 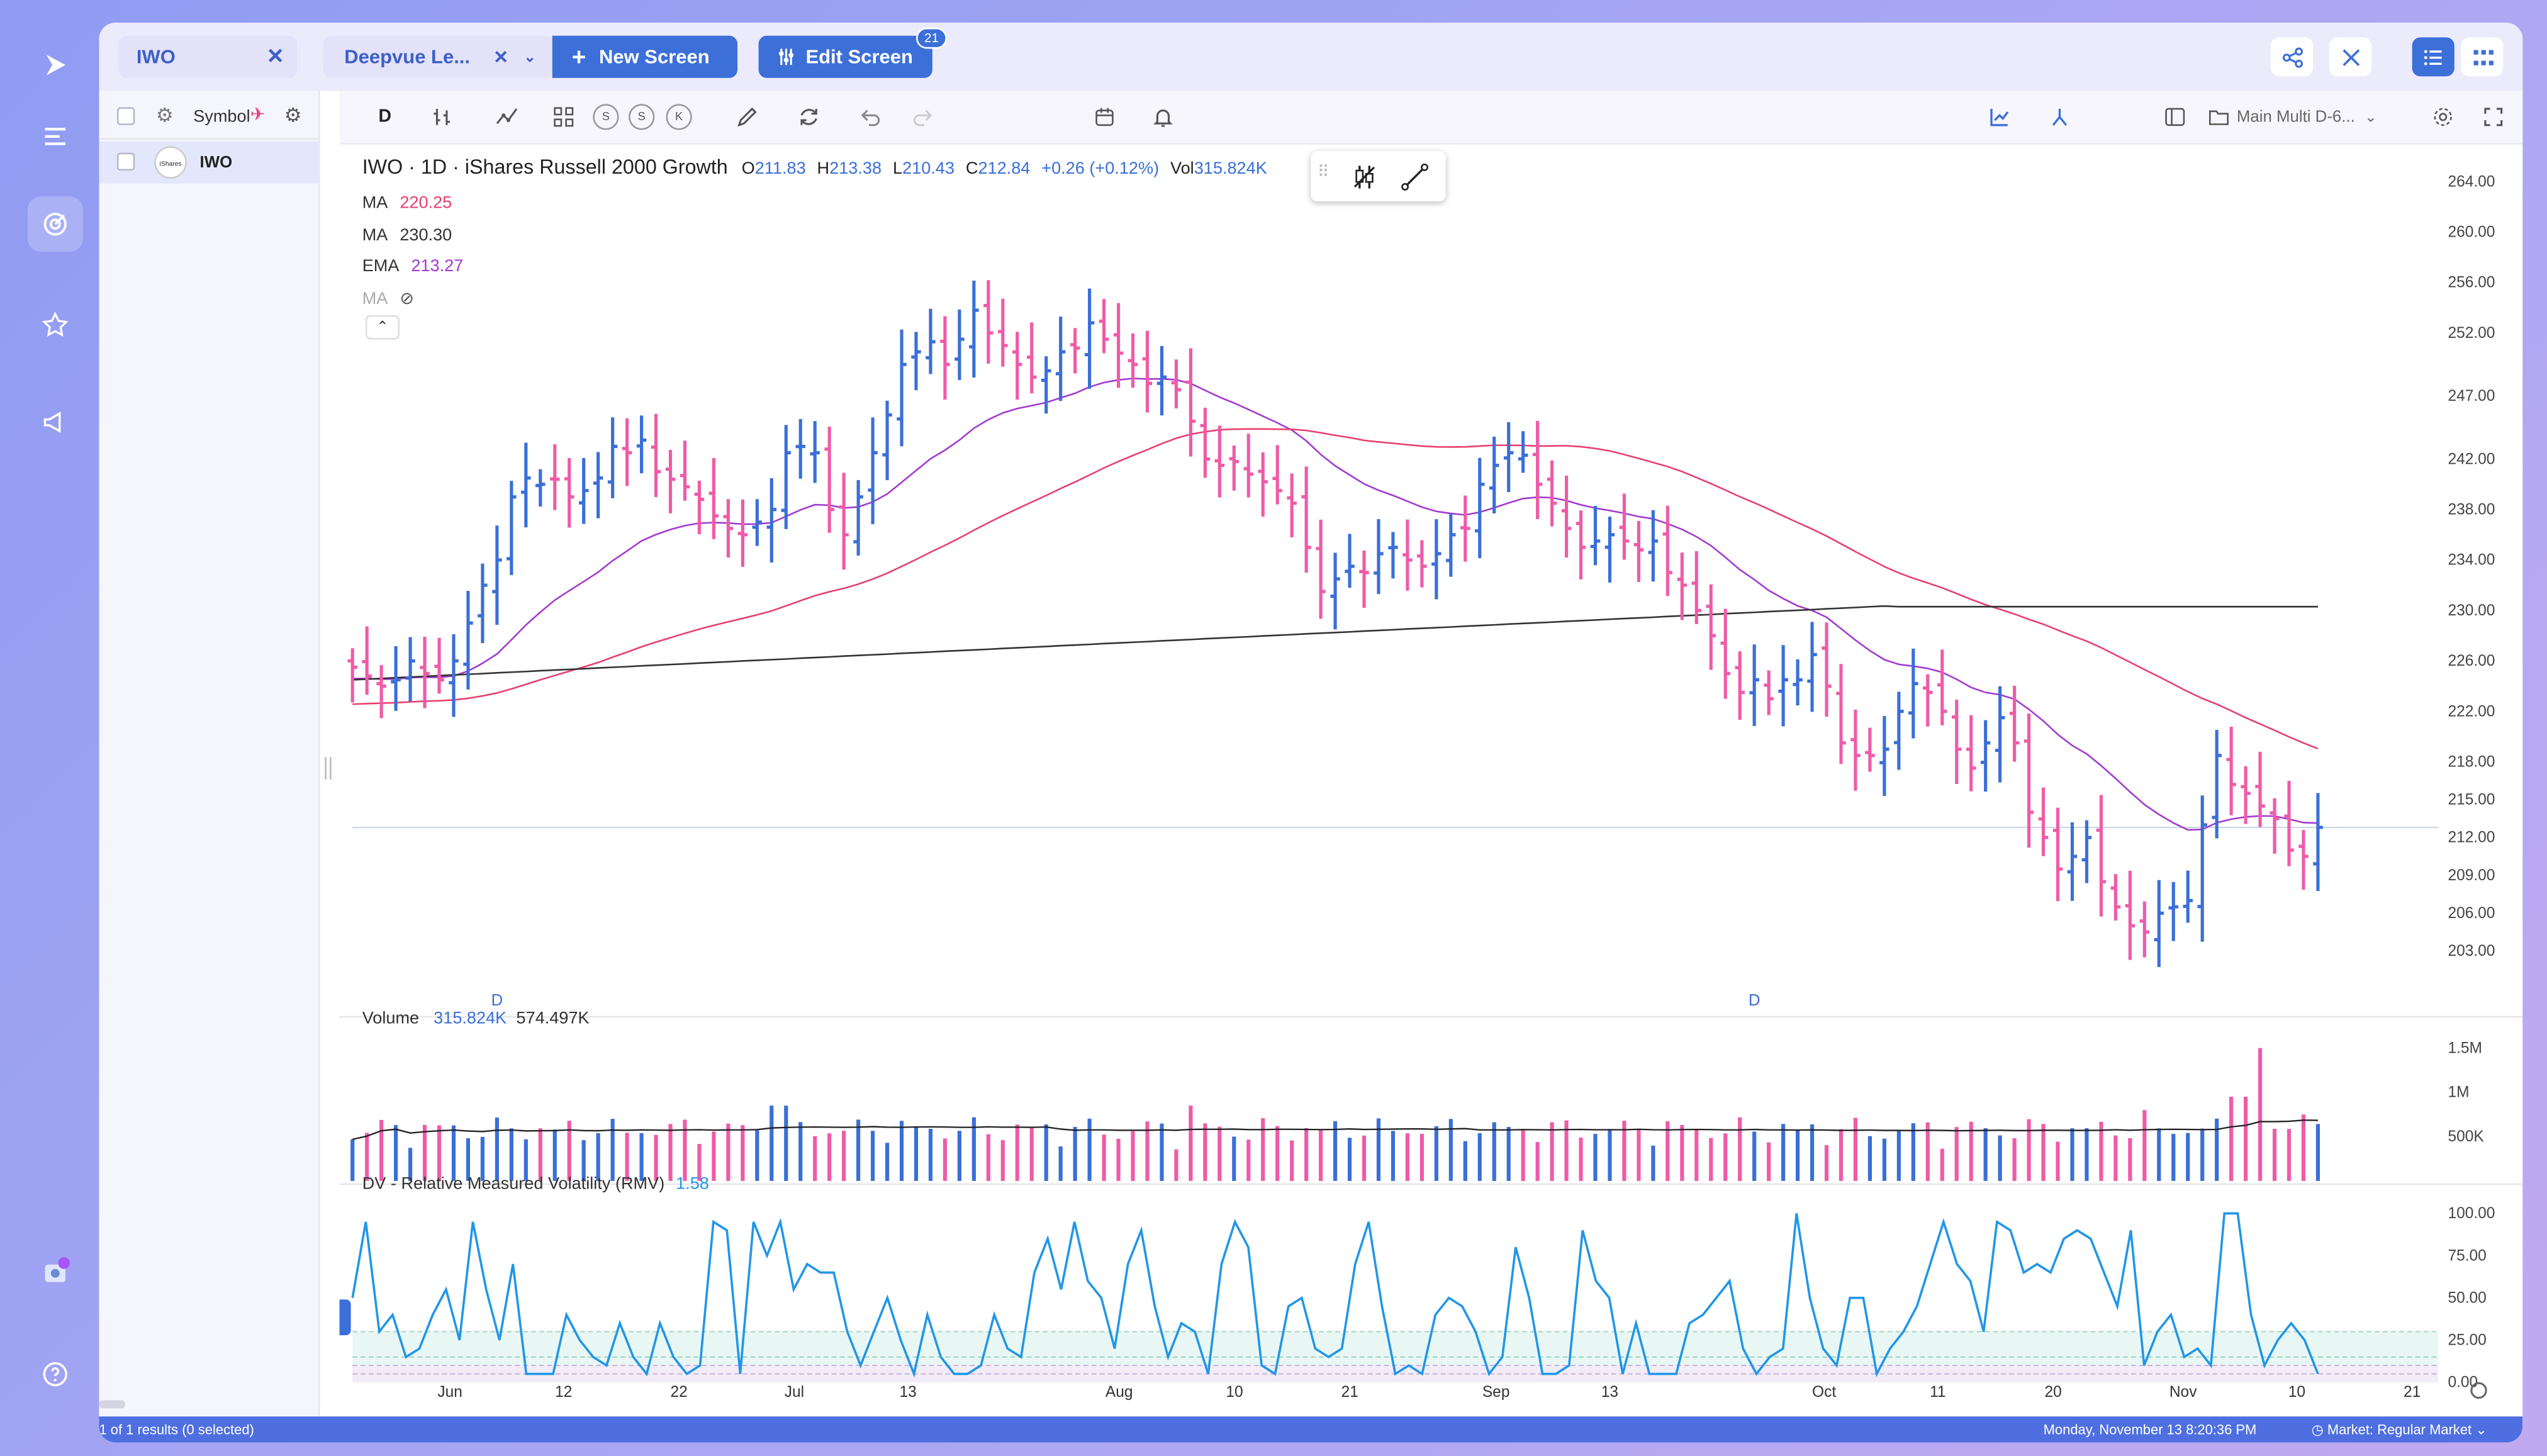 What do you see at coordinates (125, 116) in the screenshot?
I see `select-all-checkbox` at bounding box center [125, 116].